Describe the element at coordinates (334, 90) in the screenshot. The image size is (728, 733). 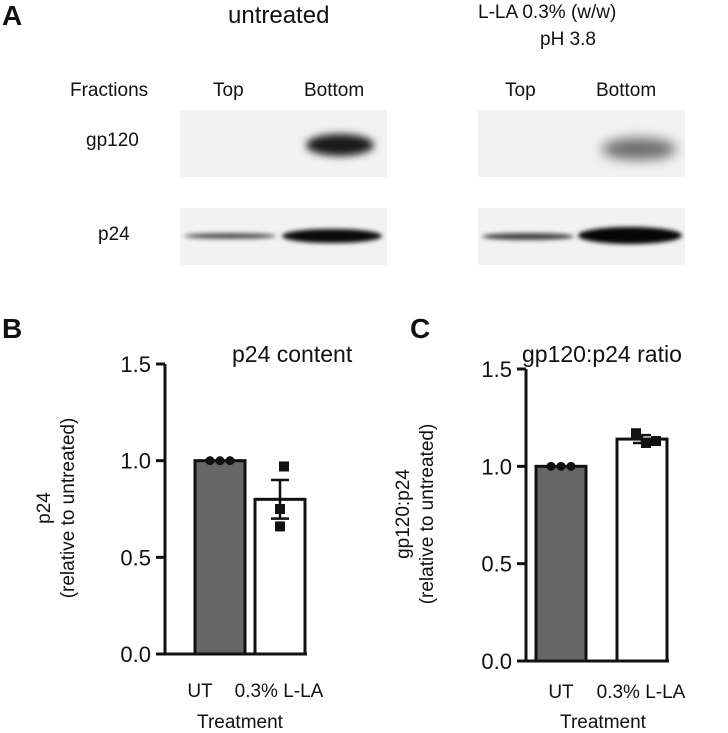
I see `fraction-bottom-untreated: Bottom` at that location.